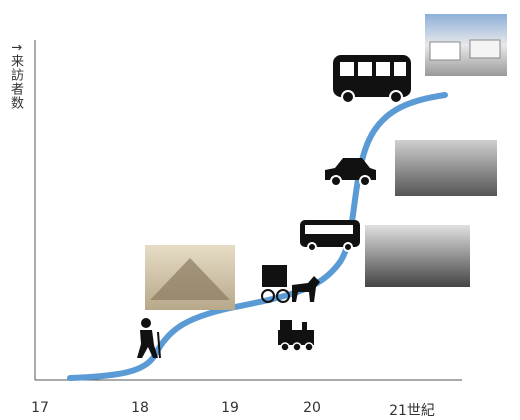  I want to click on x-label: 21世紀, so click(412, 411).